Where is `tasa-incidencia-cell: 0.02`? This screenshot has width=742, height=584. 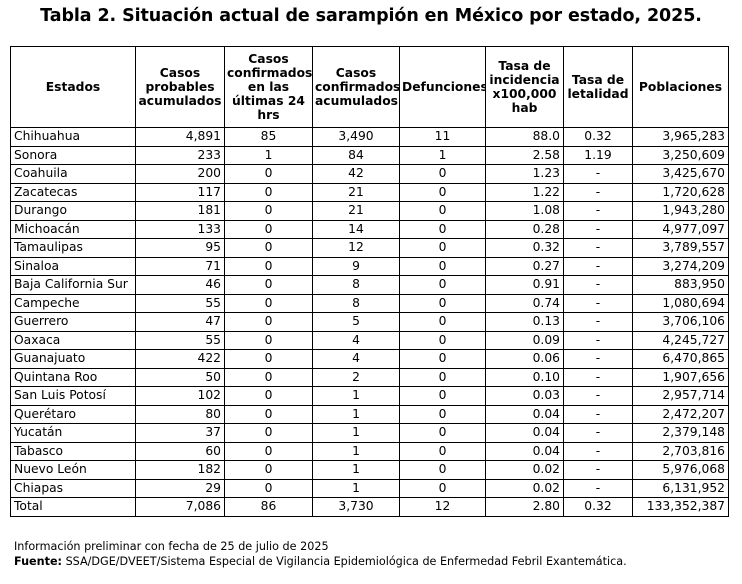
tasa-incidencia-cell: 0.02 is located at coordinates (524, 470).